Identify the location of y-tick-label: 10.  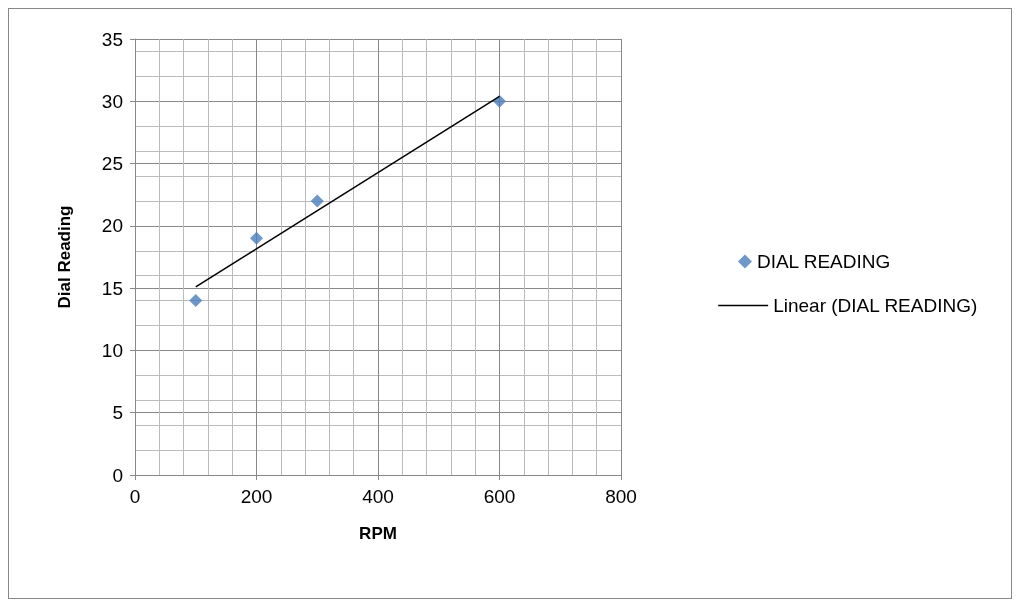
(112, 350).